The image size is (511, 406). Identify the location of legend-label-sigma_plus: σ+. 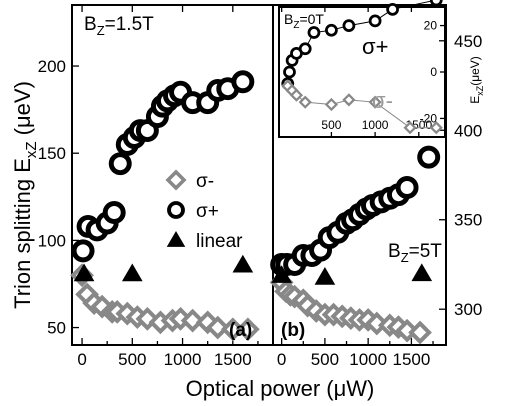
(207, 211).